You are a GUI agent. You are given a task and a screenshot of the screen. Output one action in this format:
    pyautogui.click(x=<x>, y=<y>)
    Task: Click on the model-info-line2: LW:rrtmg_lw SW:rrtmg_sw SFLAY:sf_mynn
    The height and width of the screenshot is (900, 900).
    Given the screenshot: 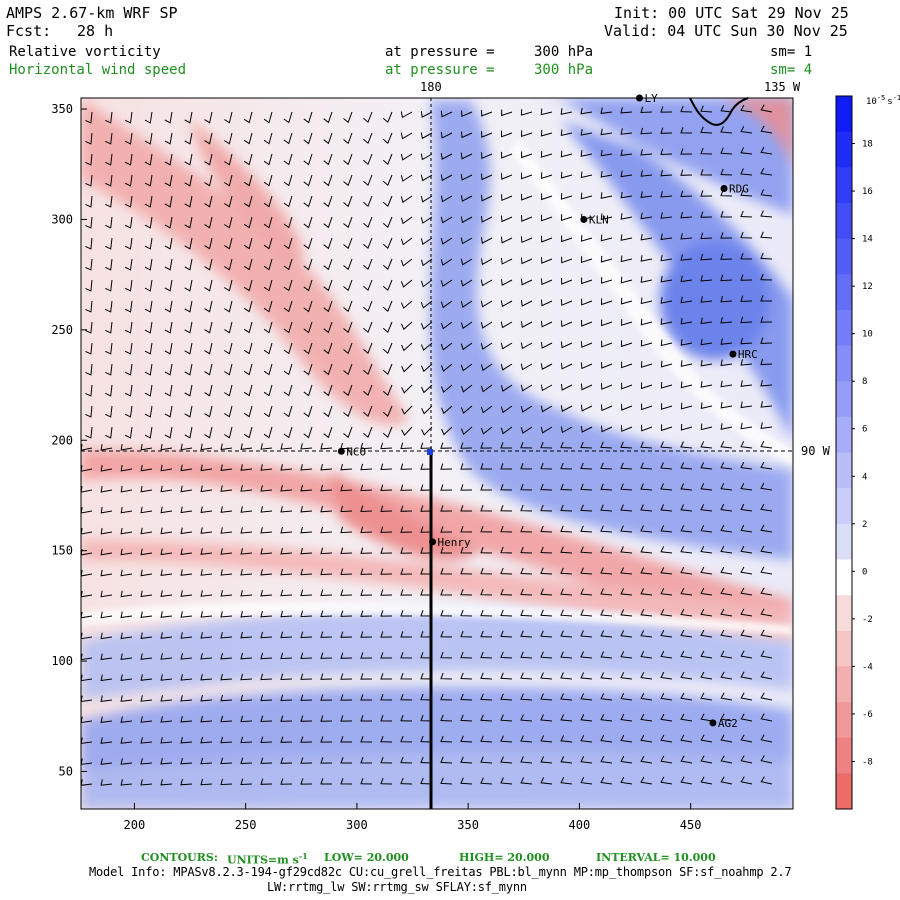 What is the action you would take?
    pyautogui.click(x=397, y=887)
    